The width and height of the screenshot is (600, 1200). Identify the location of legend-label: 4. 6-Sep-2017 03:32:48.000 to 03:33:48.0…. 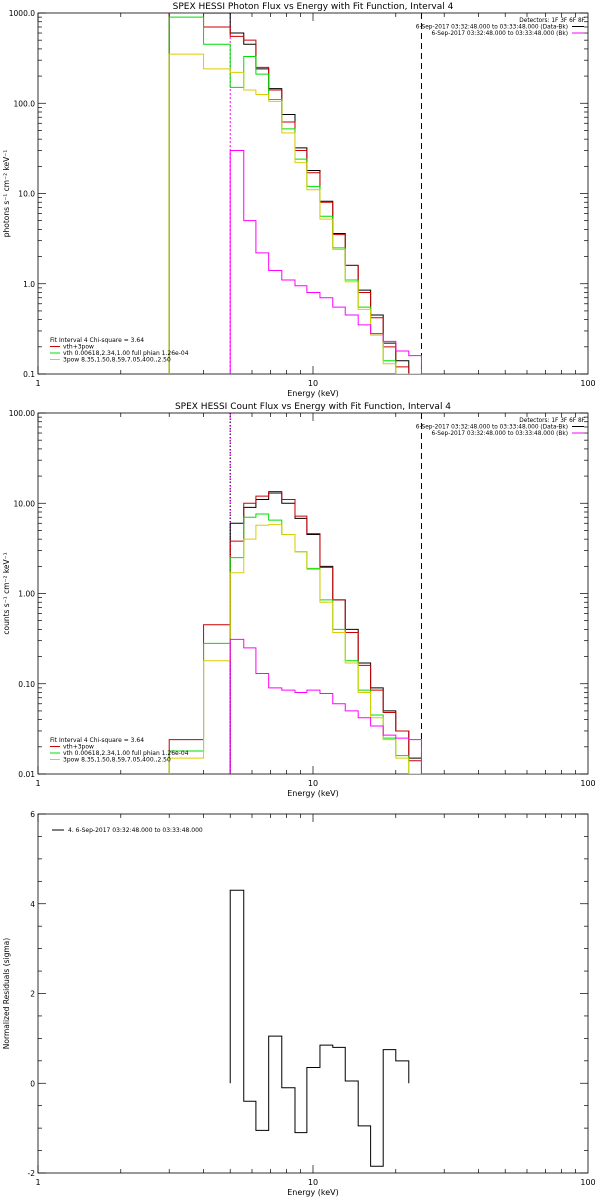
(135, 830).